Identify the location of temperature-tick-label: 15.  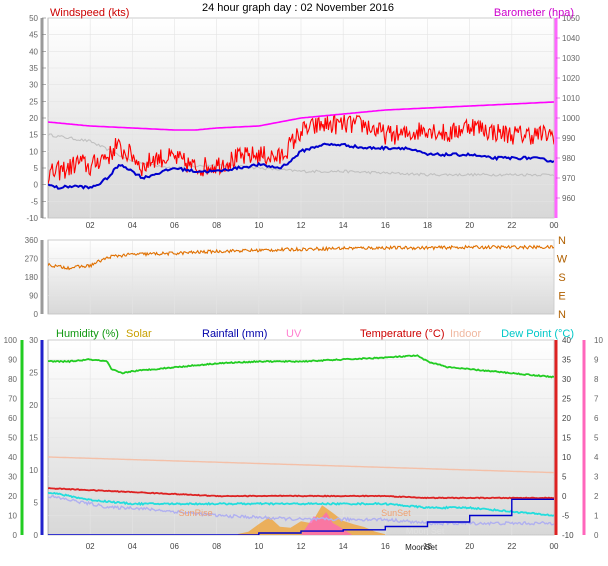
(566, 438).